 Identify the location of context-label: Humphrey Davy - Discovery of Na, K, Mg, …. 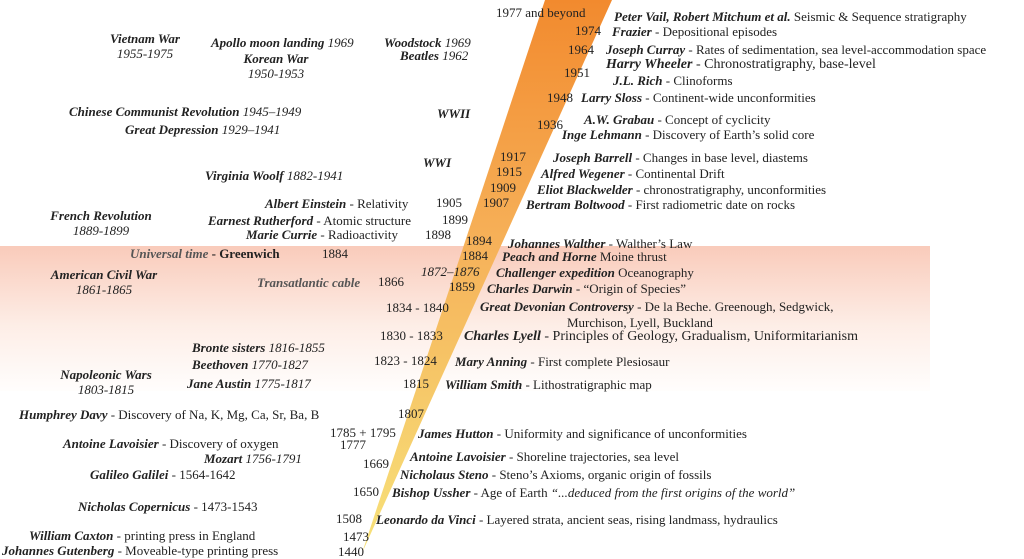
(169, 414).